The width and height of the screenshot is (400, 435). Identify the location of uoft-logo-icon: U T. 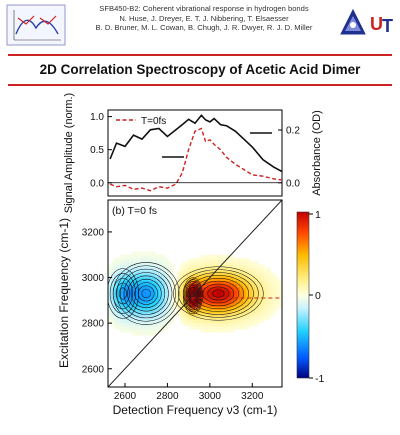
(382, 23).